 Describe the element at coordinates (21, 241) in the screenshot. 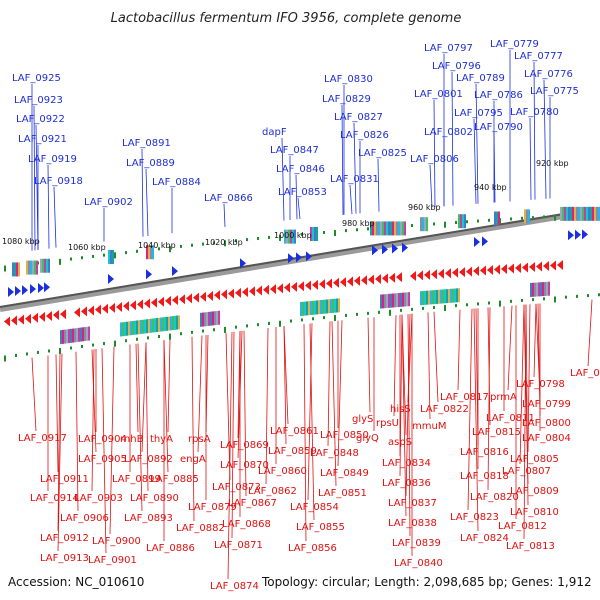

I see `scale-label: 1080 kbp` at that location.